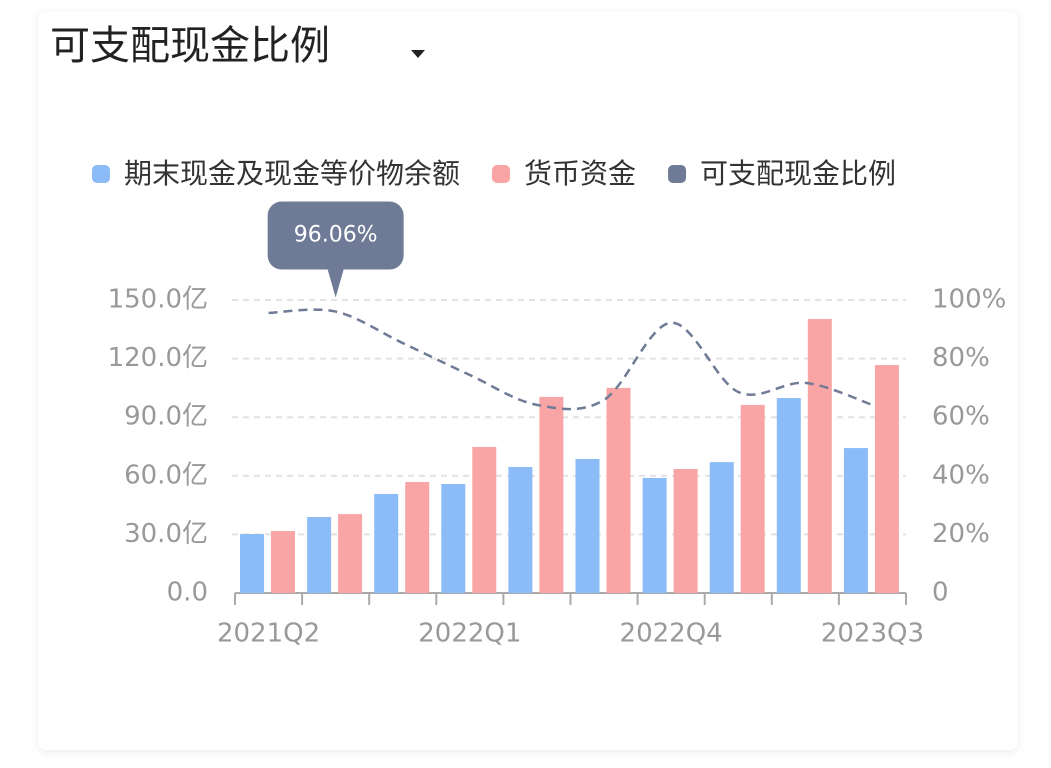  I want to click on y-tick-label: 120.0亿, so click(158, 358).